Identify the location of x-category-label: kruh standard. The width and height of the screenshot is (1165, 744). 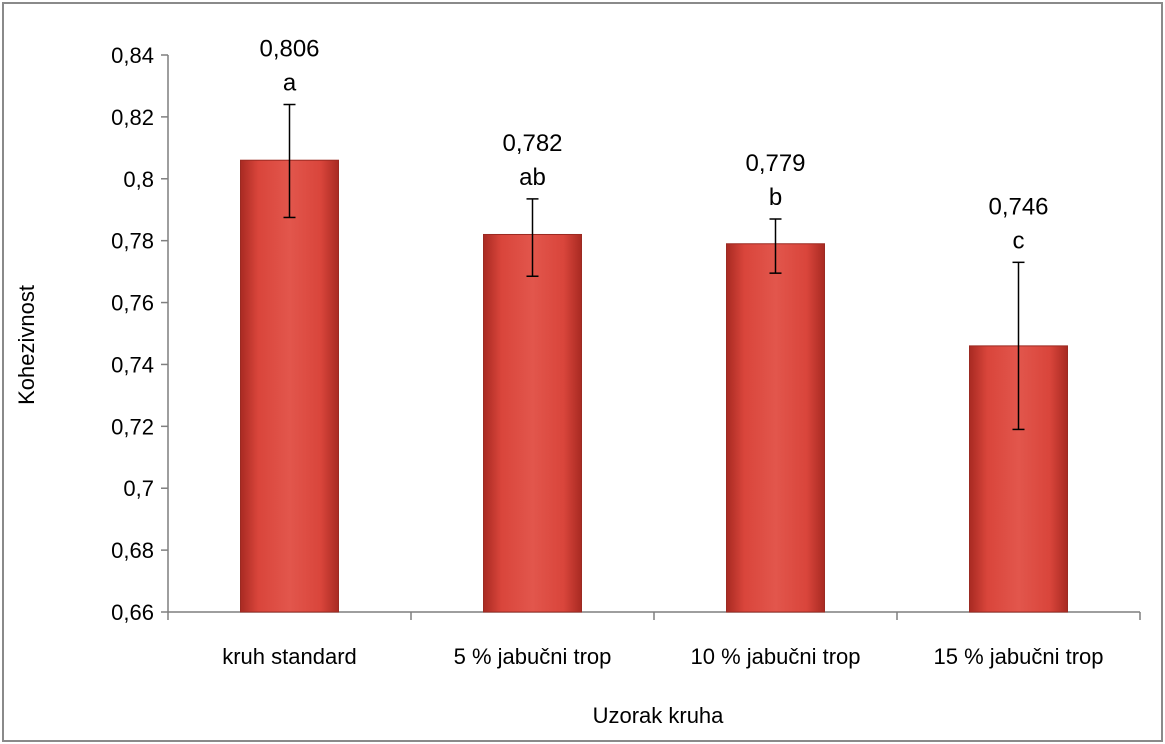
(289, 656).